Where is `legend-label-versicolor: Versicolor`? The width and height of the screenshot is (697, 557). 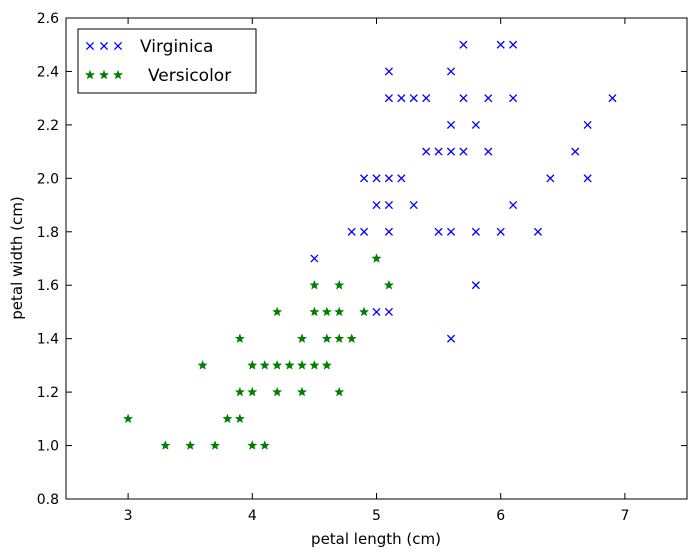 legend-label-versicolor: Versicolor is located at coordinates (189, 76).